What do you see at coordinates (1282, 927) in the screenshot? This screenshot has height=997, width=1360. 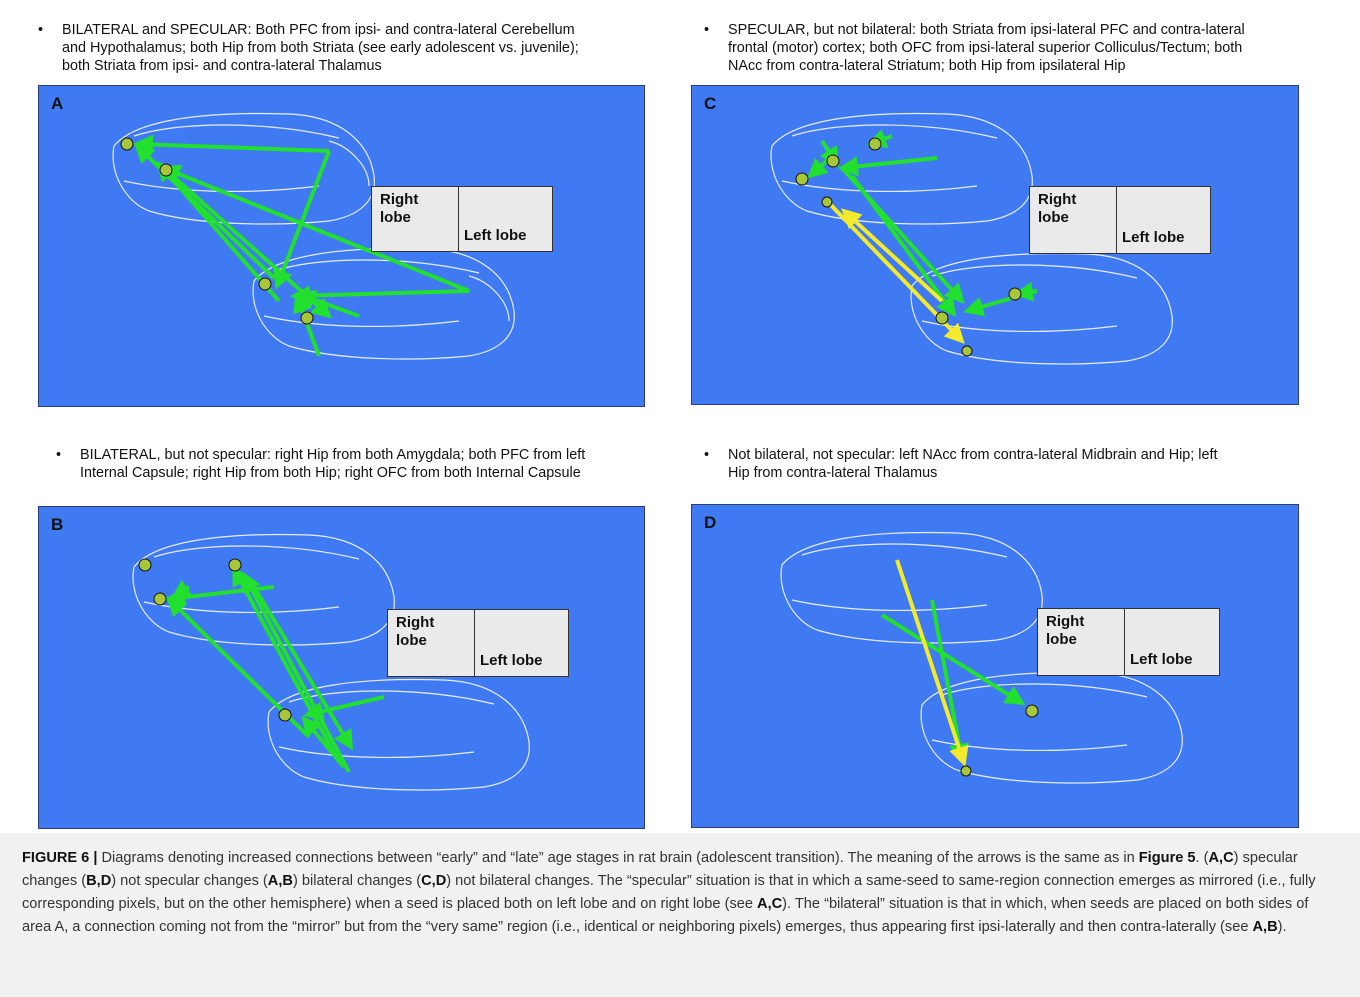 I see `caption-text: ).` at bounding box center [1282, 927].